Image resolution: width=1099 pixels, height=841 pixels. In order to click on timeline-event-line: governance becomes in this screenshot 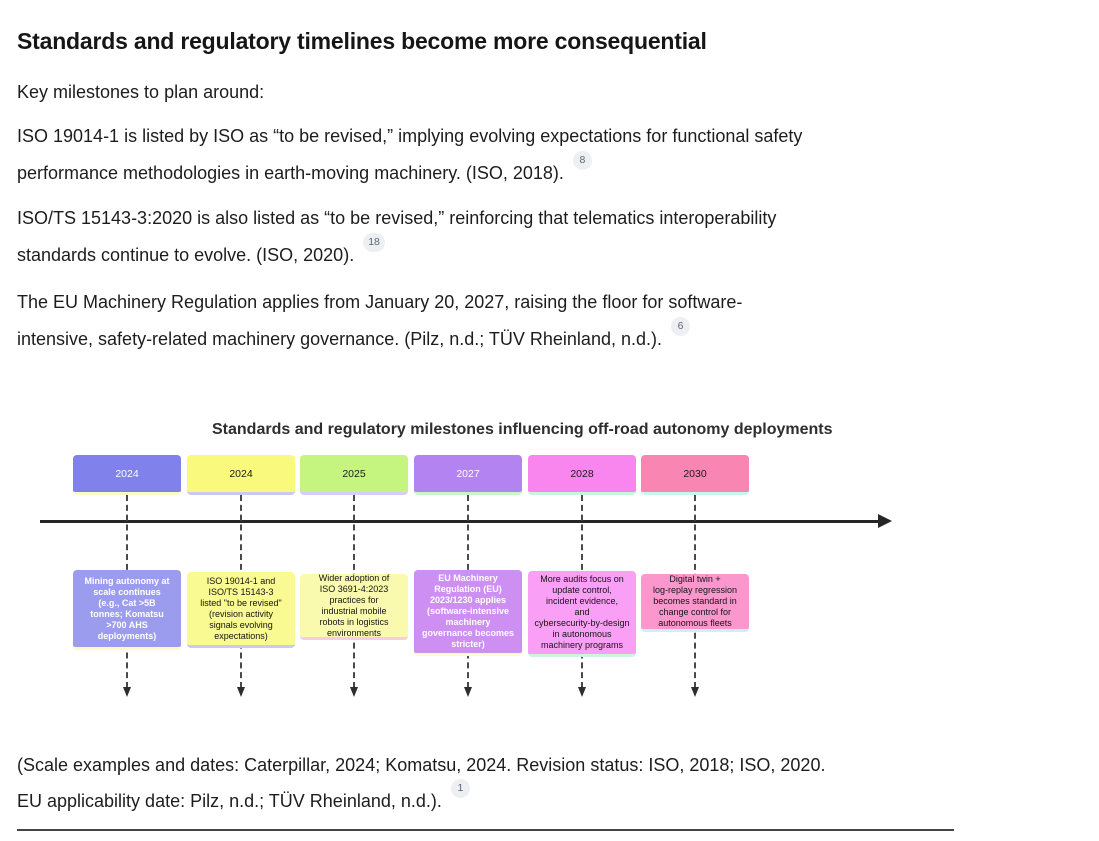, I will do `click(468, 633)`.